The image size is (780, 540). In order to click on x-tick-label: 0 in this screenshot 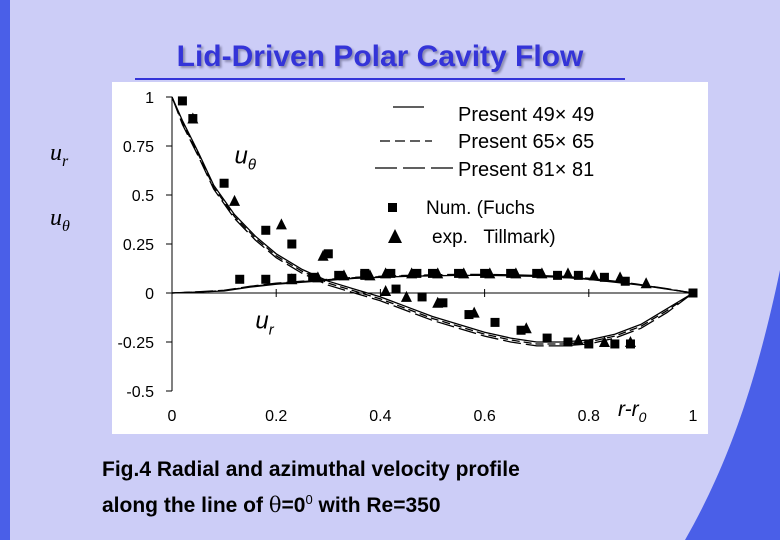, I will do `click(172, 416)`.